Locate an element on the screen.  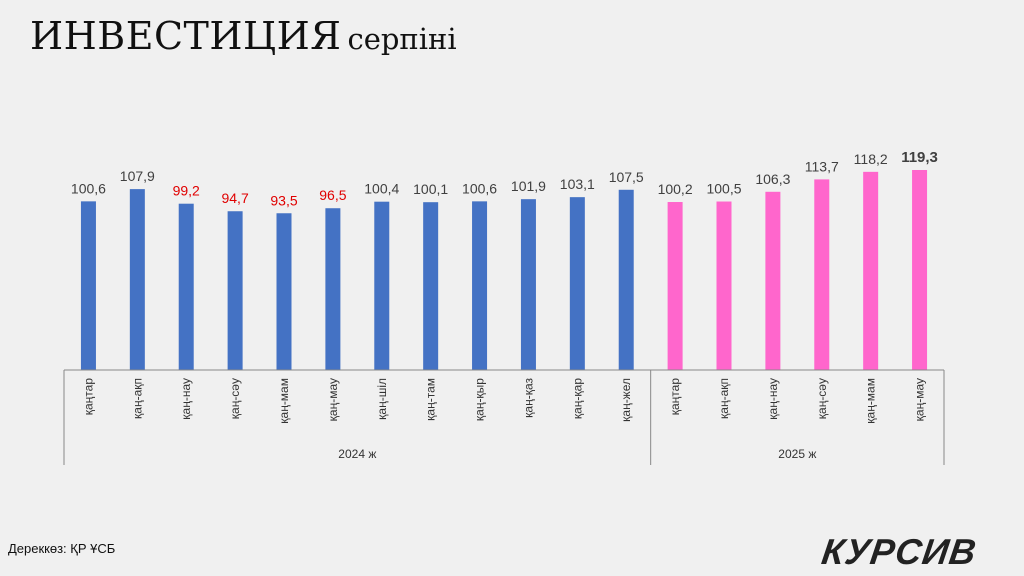
data-label: 96,5 is located at coordinates (332, 195).